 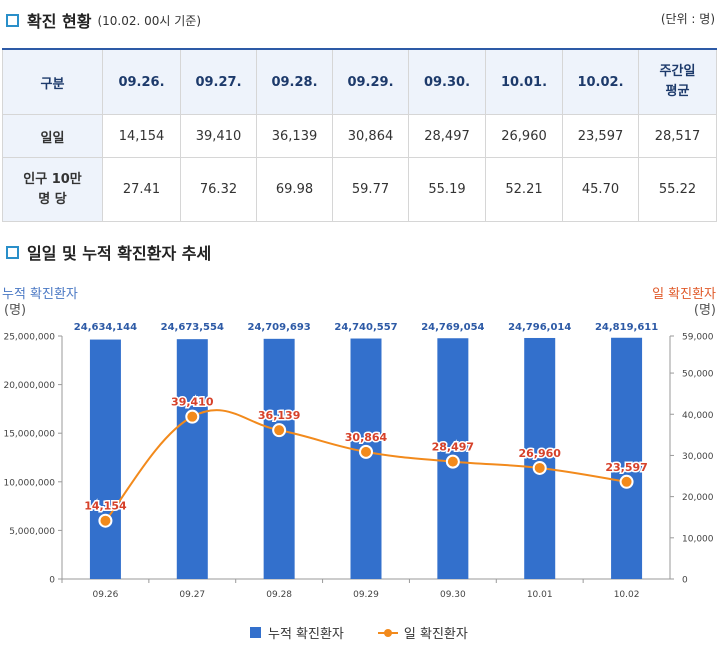 What do you see at coordinates (540, 595) in the screenshot?
I see `x-tick-label: 10.01` at bounding box center [540, 595].